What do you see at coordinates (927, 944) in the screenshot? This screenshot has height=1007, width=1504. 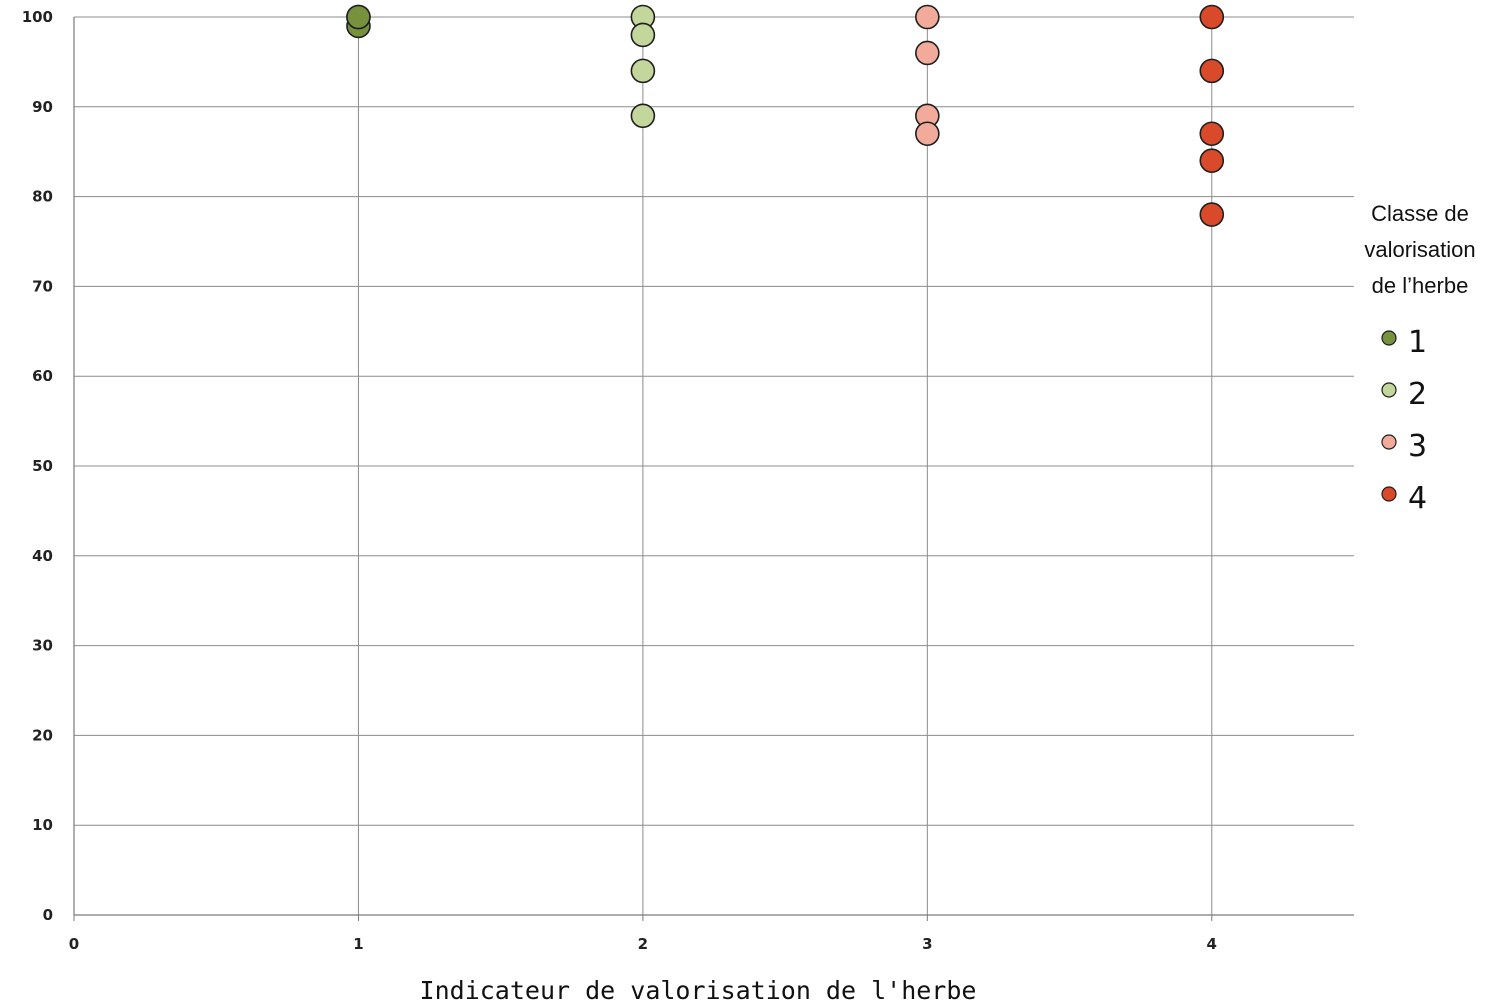 I see `x-tick-label: 3` at bounding box center [927, 944].